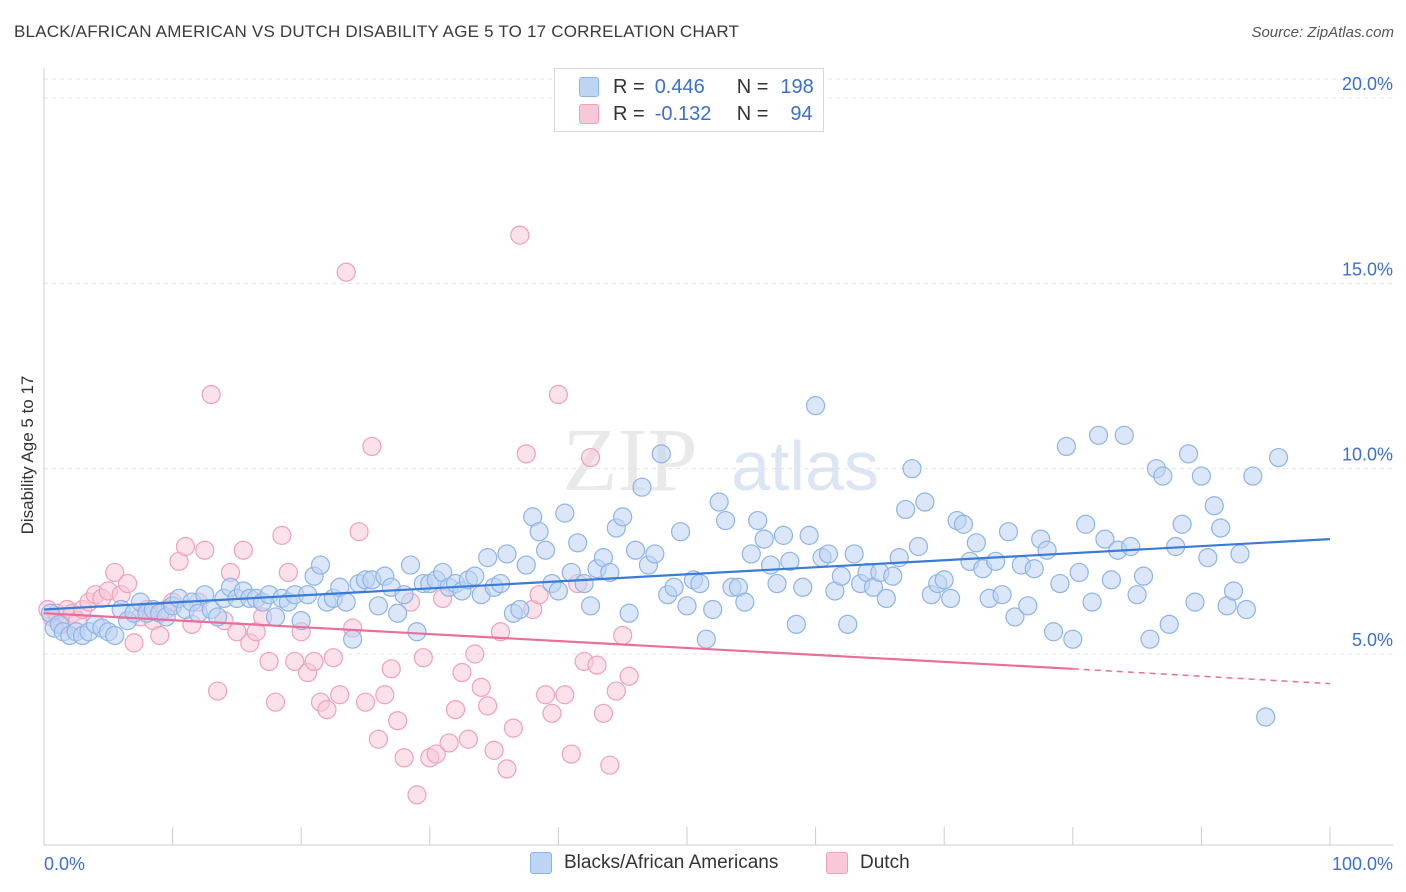  What do you see at coordinates (27, 455) in the screenshot?
I see `y-axis-label: Disability Age 5 to 17` at bounding box center [27, 455].